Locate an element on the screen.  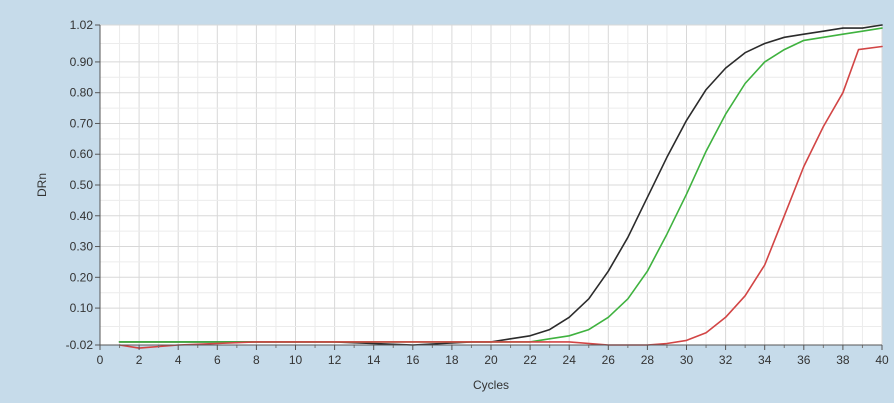
x-tick-label: 12 is located at coordinates (335, 360).